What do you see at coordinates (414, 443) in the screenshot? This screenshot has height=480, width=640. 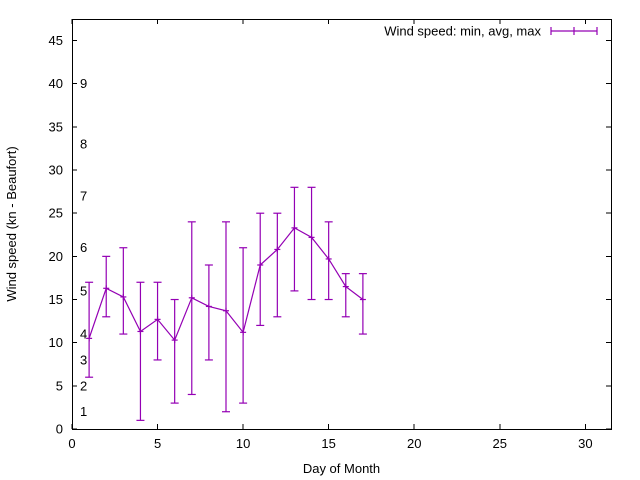 I see `x-tick-label: 20` at bounding box center [414, 443].